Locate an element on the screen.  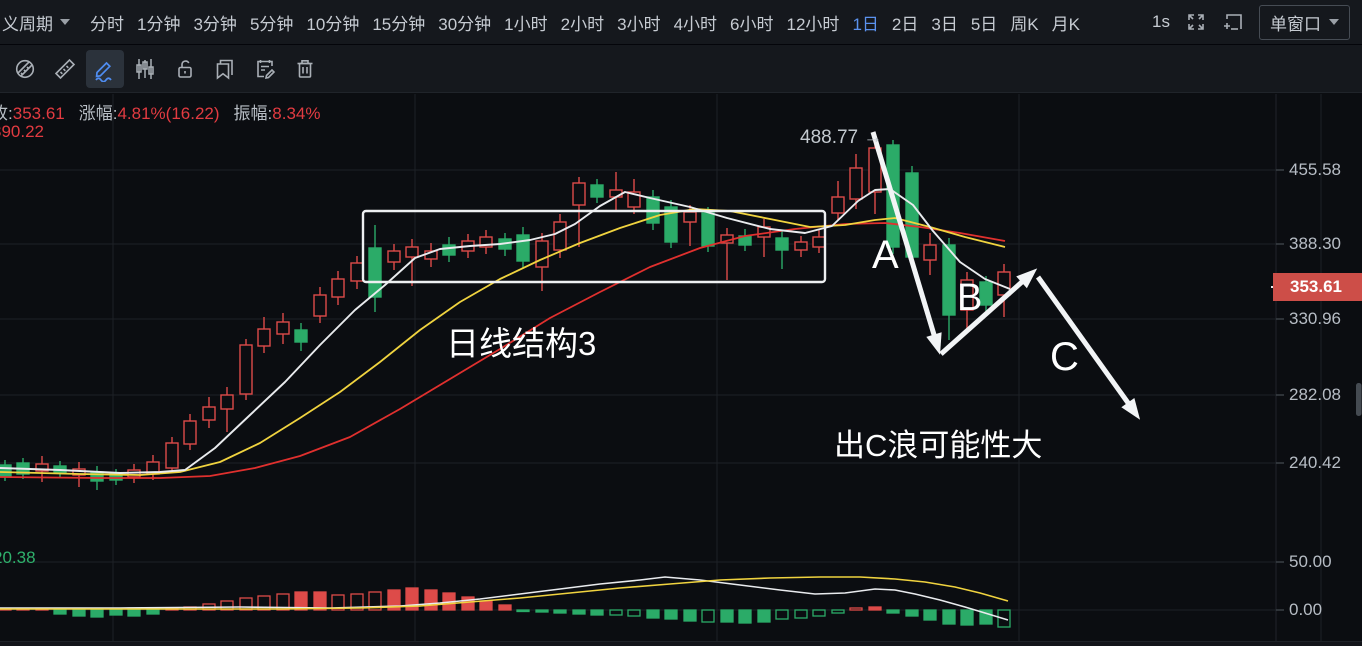
add-pane-button is located at coordinates (1233, 22).